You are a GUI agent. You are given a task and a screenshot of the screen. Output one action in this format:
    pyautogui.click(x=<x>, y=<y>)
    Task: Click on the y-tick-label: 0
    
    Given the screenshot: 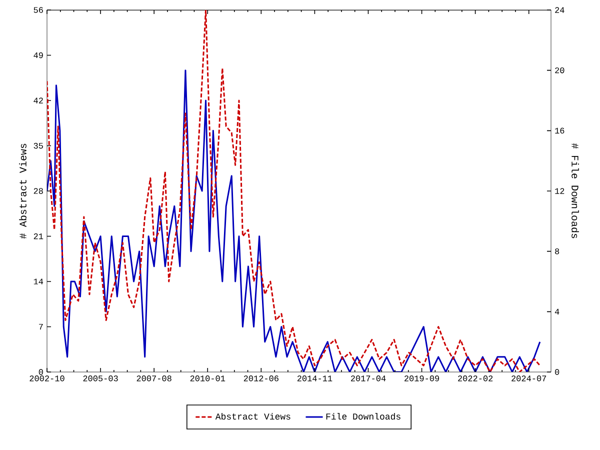 What is the action you would take?
    pyautogui.click(x=40, y=372)
    